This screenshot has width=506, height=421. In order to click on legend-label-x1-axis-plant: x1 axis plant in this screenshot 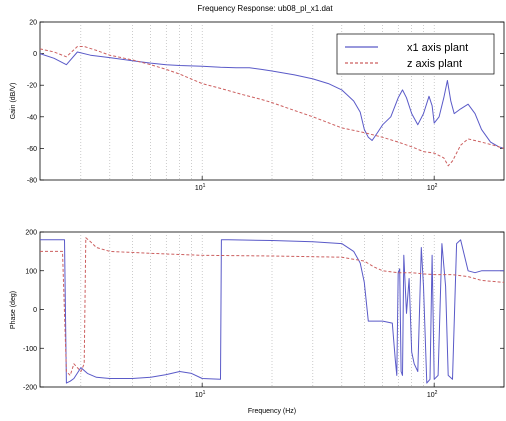, I will do `click(437, 48)`.